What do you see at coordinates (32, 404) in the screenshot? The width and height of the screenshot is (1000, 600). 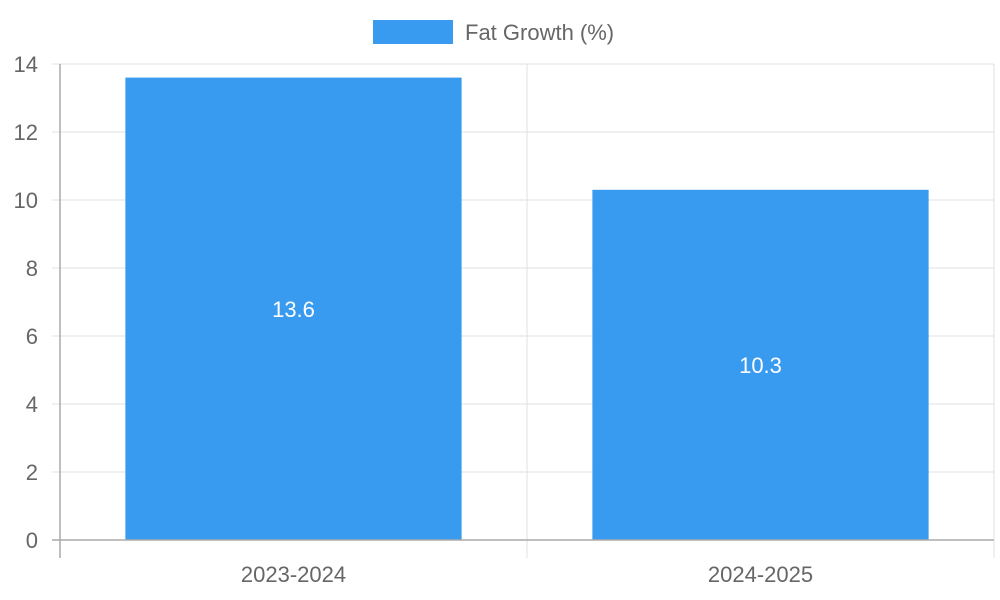 I see `y-tick-label: 4` at bounding box center [32, 404].